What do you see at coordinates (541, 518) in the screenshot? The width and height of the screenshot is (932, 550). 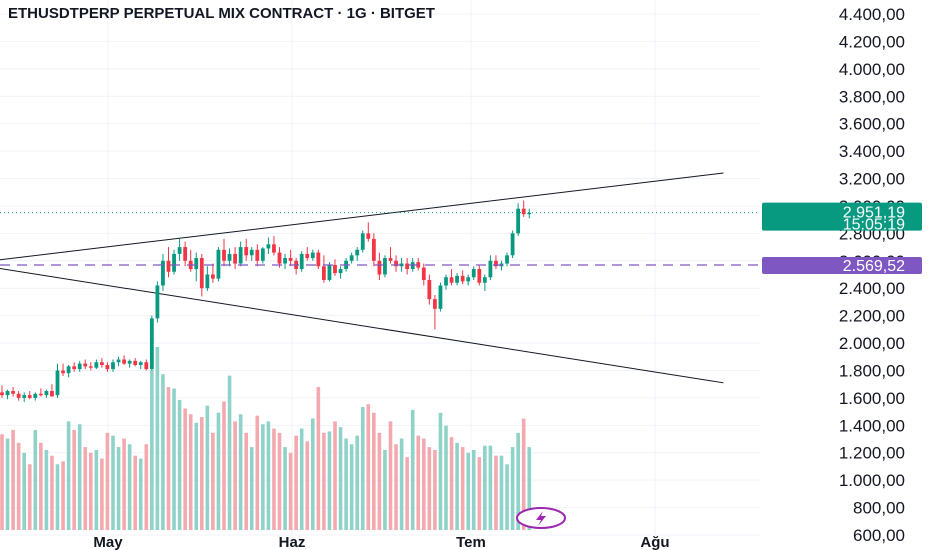 I see `lightning-icon` at bounding box center [541, 518].